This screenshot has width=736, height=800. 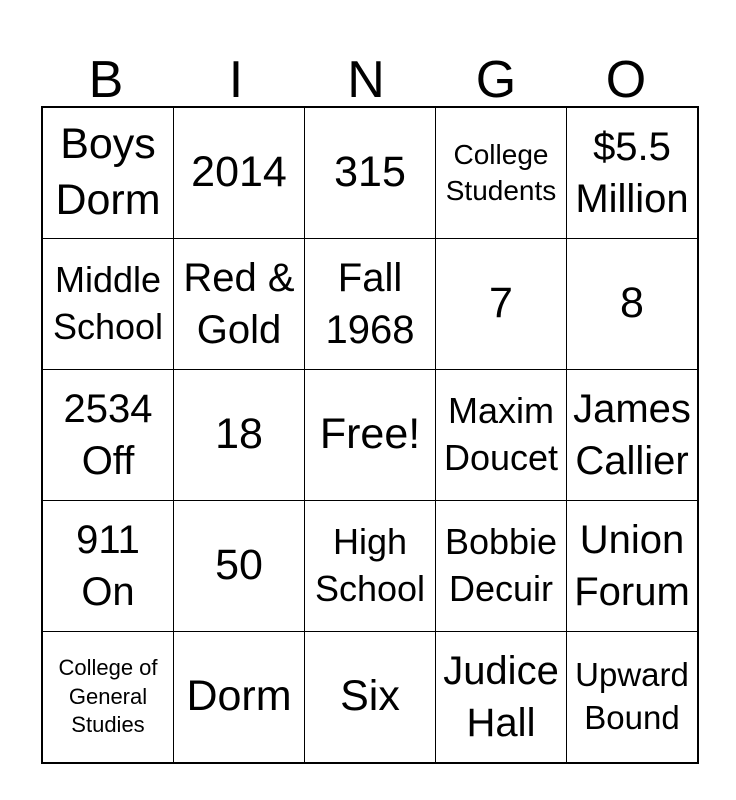 I want to click on bingo-cell-r4c5: Union Forum, so click(x=632, y=566).